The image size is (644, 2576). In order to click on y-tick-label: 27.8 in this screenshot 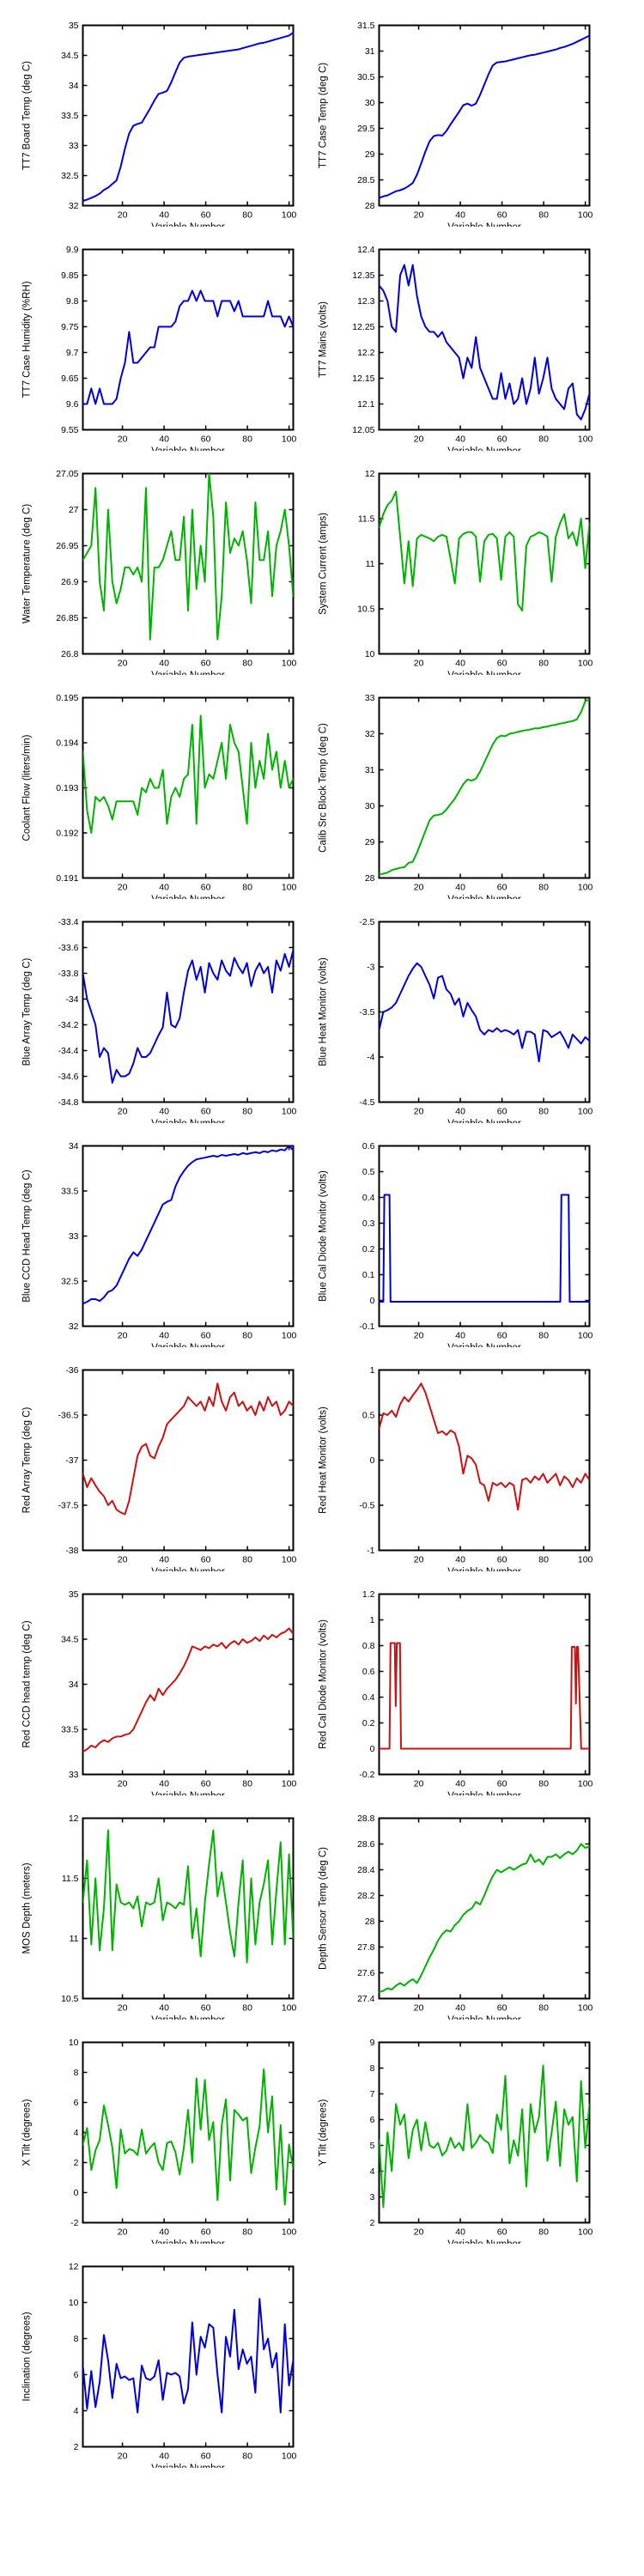, I will do `click(366, 1947)`.